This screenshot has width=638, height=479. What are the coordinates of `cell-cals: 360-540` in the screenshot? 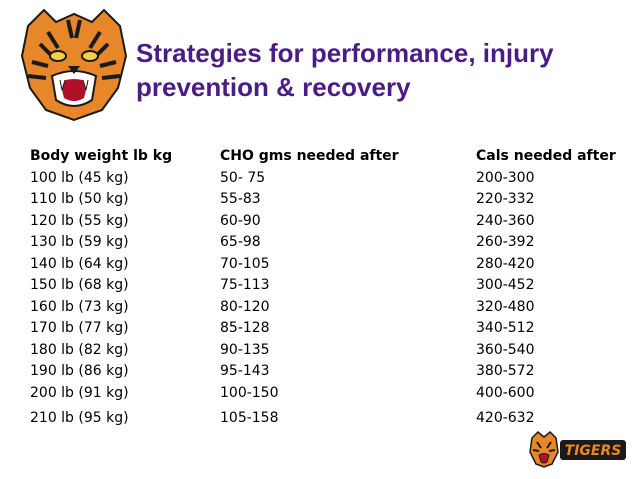 It's located at (505, 349).